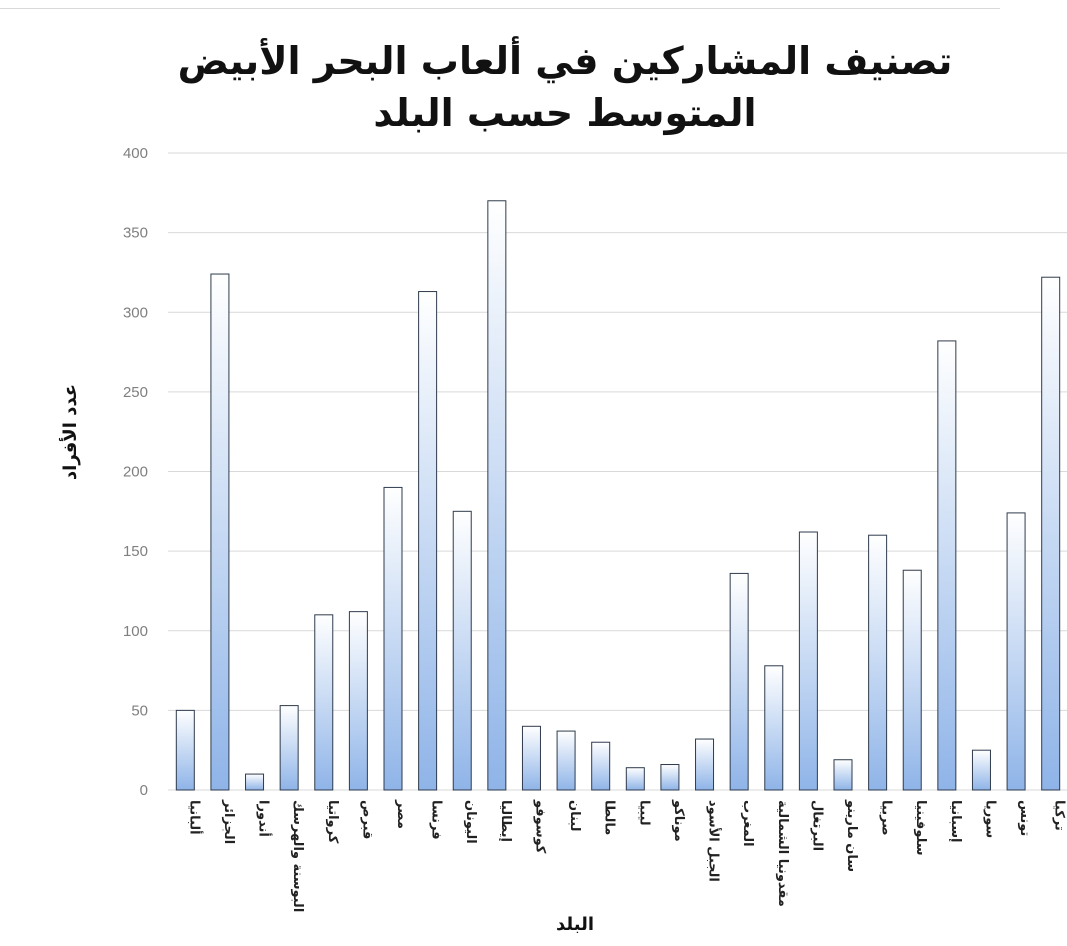 The width and height of the screenshot is (1067, 946). Describe the element at coordinates (747, 823) in the screenshot. I see `x-tick-label: المغرب` at that location.